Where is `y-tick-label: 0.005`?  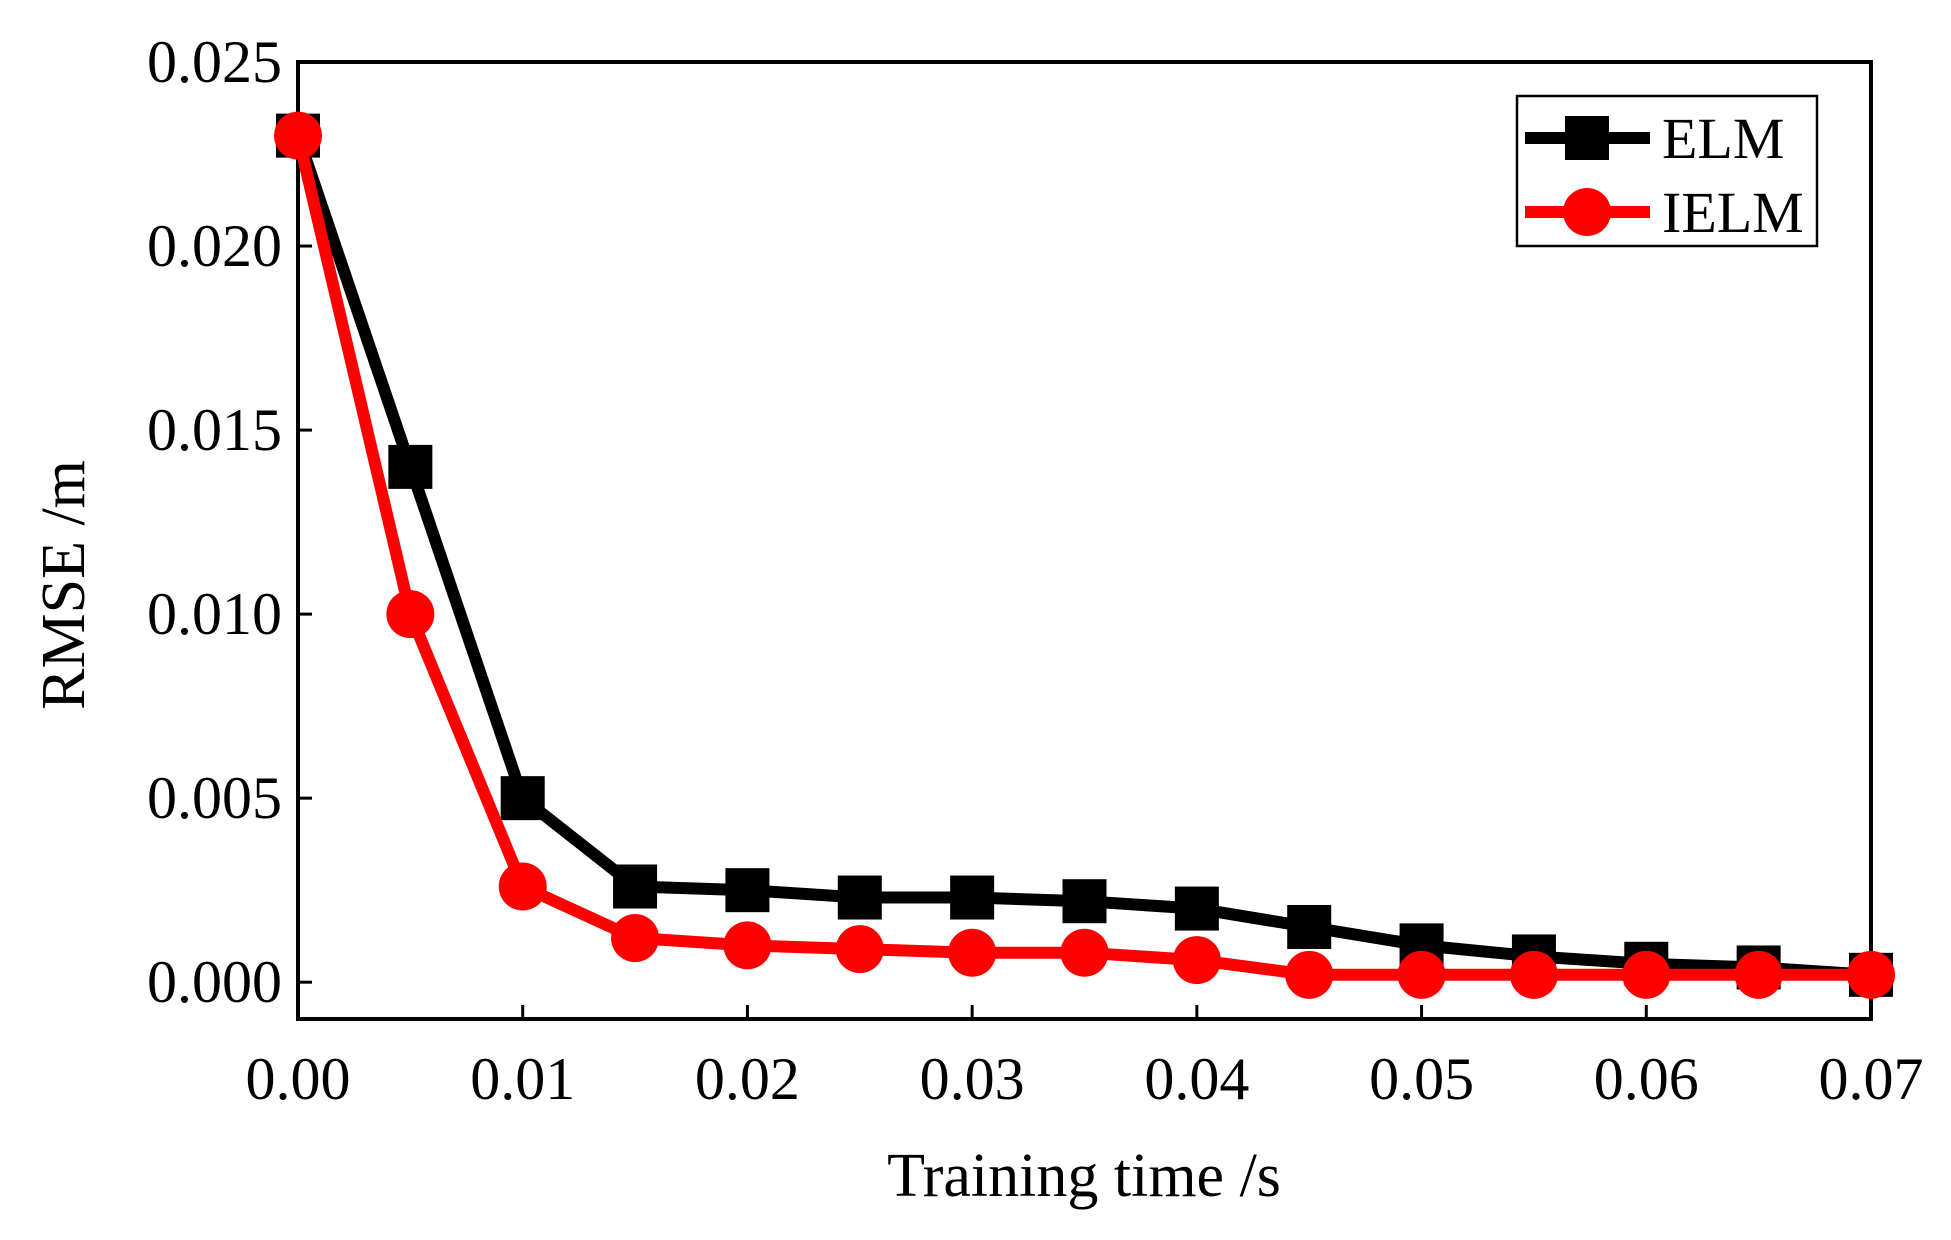 y-tick-label: 0.005 is located at coordinates (214, 798).